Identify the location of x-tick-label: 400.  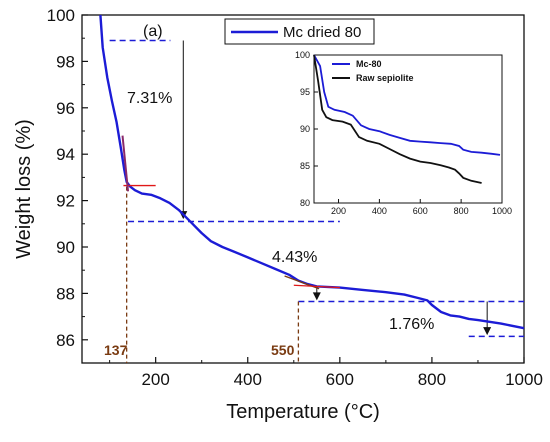
(248, 379).